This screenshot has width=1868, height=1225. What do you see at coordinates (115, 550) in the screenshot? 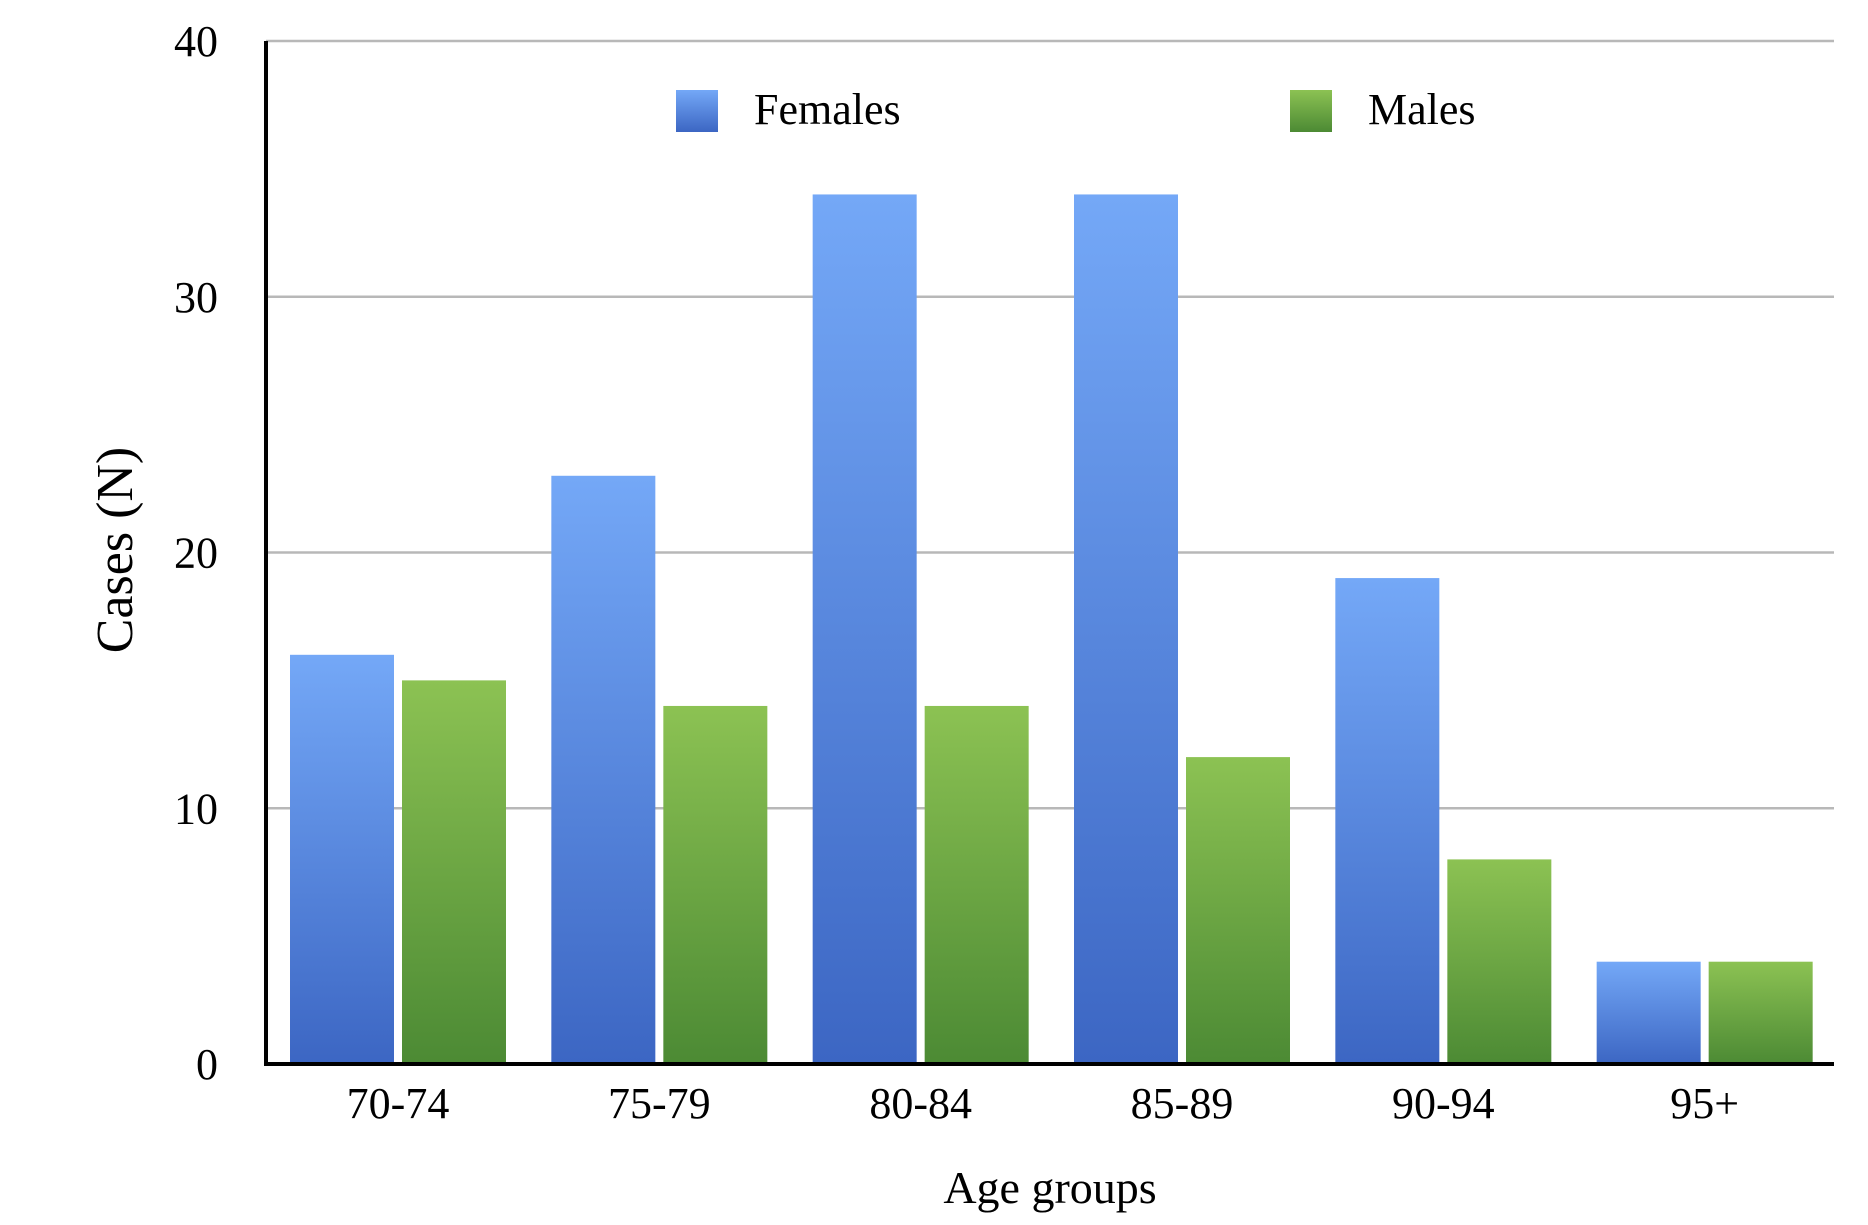
I see `y-axis-title: Cases (N)` at bounding box center [115, 550].